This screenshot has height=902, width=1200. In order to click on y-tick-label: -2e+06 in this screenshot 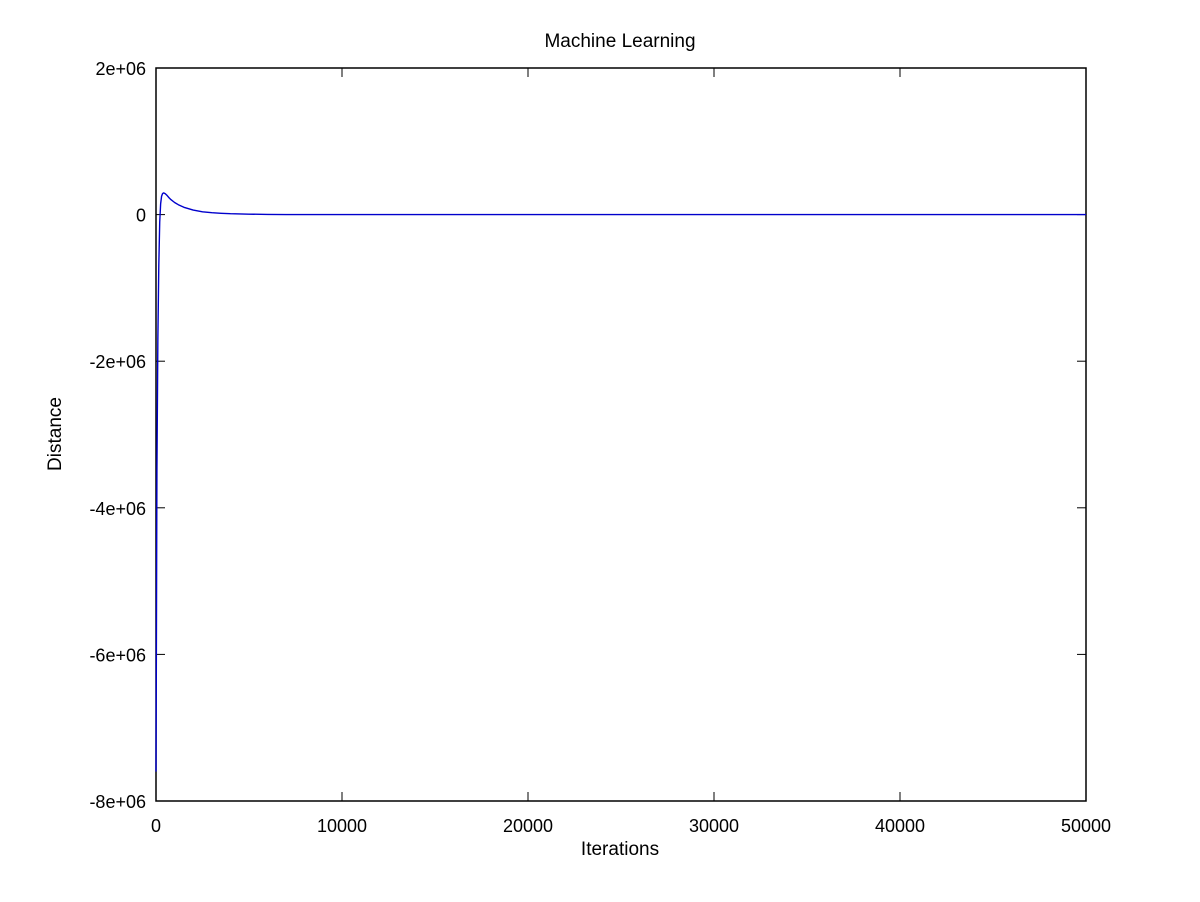, I will do `click(117, 362)`.